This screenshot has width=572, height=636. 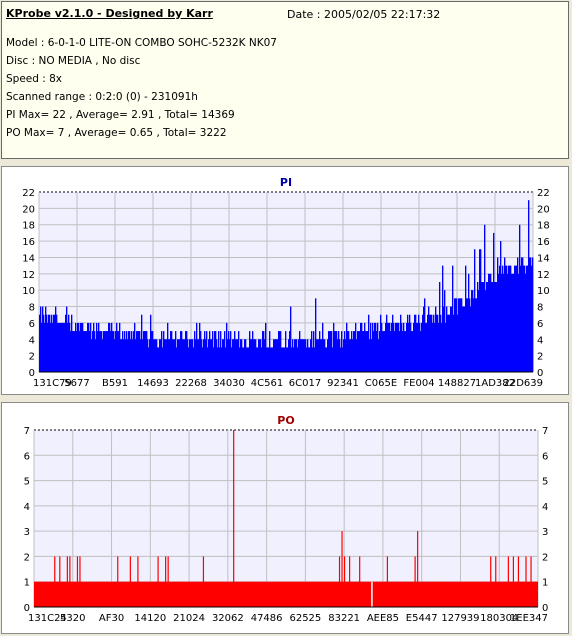 What do you see at coordinates (32, 340) in the screenshot?
I see `pi-ytick-left-4: 4` at bounding box center [32, 340].